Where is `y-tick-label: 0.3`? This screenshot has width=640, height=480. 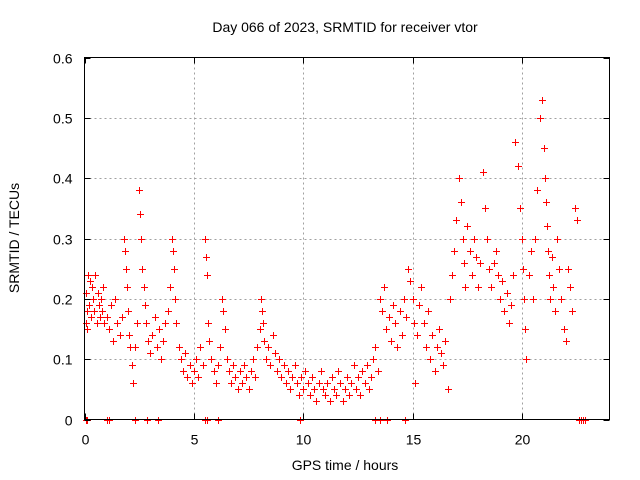 y-tick-label: 0.3 is located at coordinates (63, 240).